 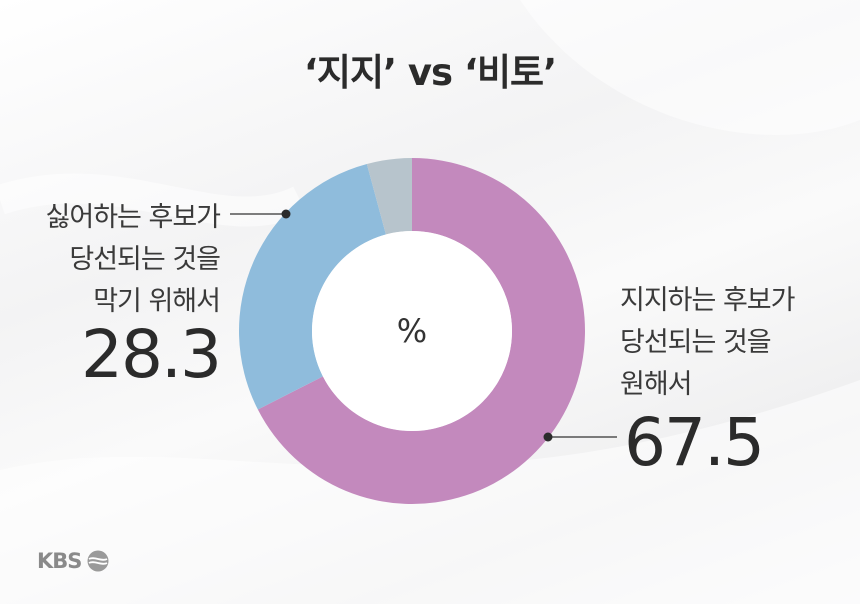 I want to click on slice-label-veto: 싫어하는 후보가 당선되는 것을 막기 위해서, so click(x=133, y=260).